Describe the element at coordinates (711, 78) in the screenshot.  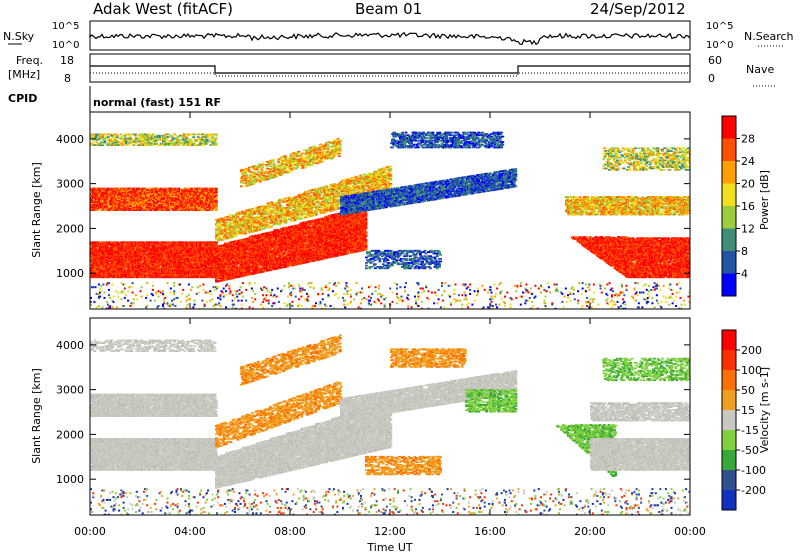
I see `nave-tick-bottom: 0` at that location.